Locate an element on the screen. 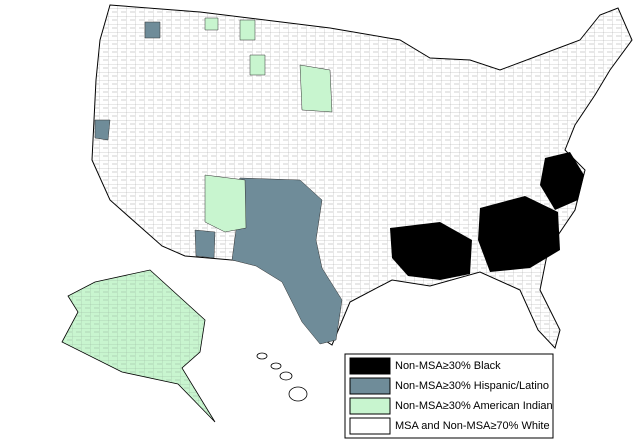 The height and width of the screenshot is (439, 640). american-indian-region is located at coordinates (268, 125).